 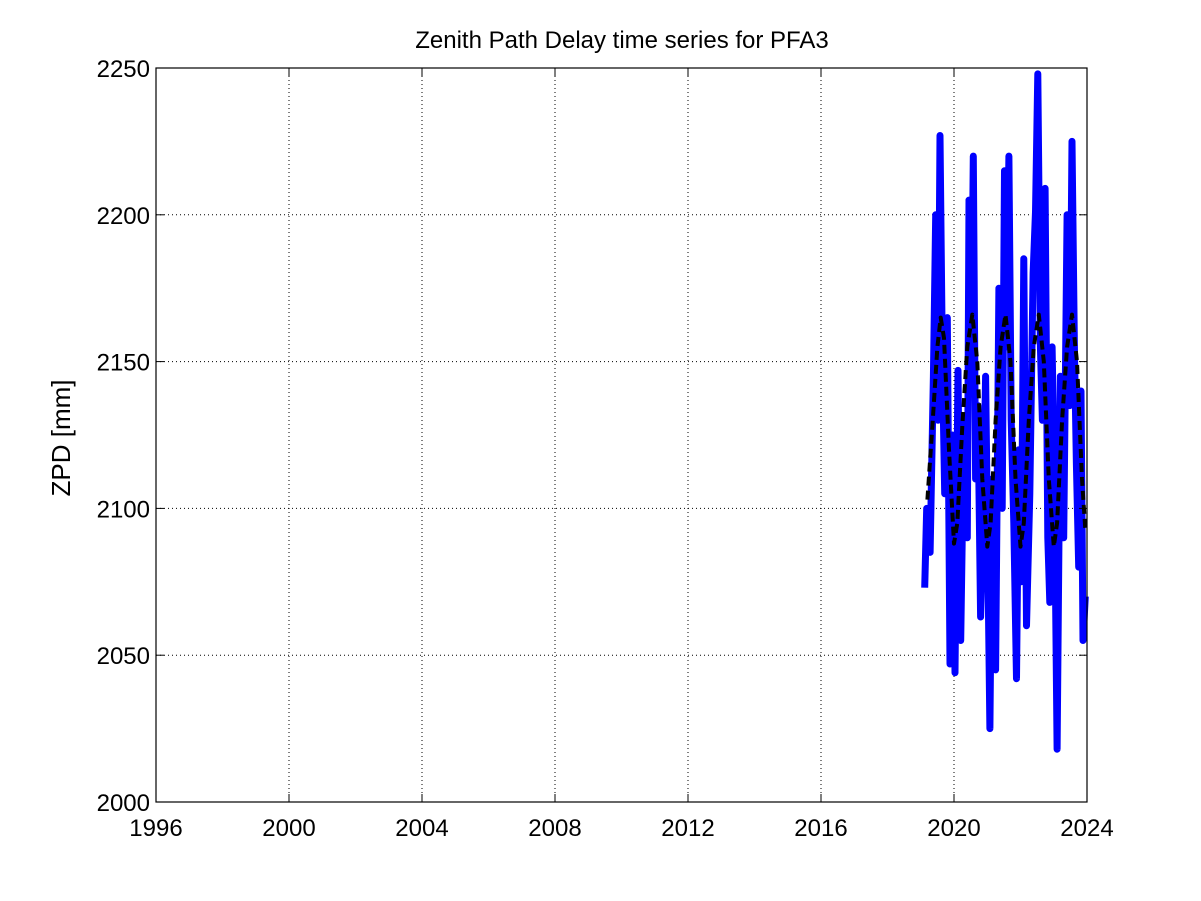 What do you see at coordinates (288, 828) in the screenshot?
I see `x-tick-label: 2000` at bounding box center [288, 828].